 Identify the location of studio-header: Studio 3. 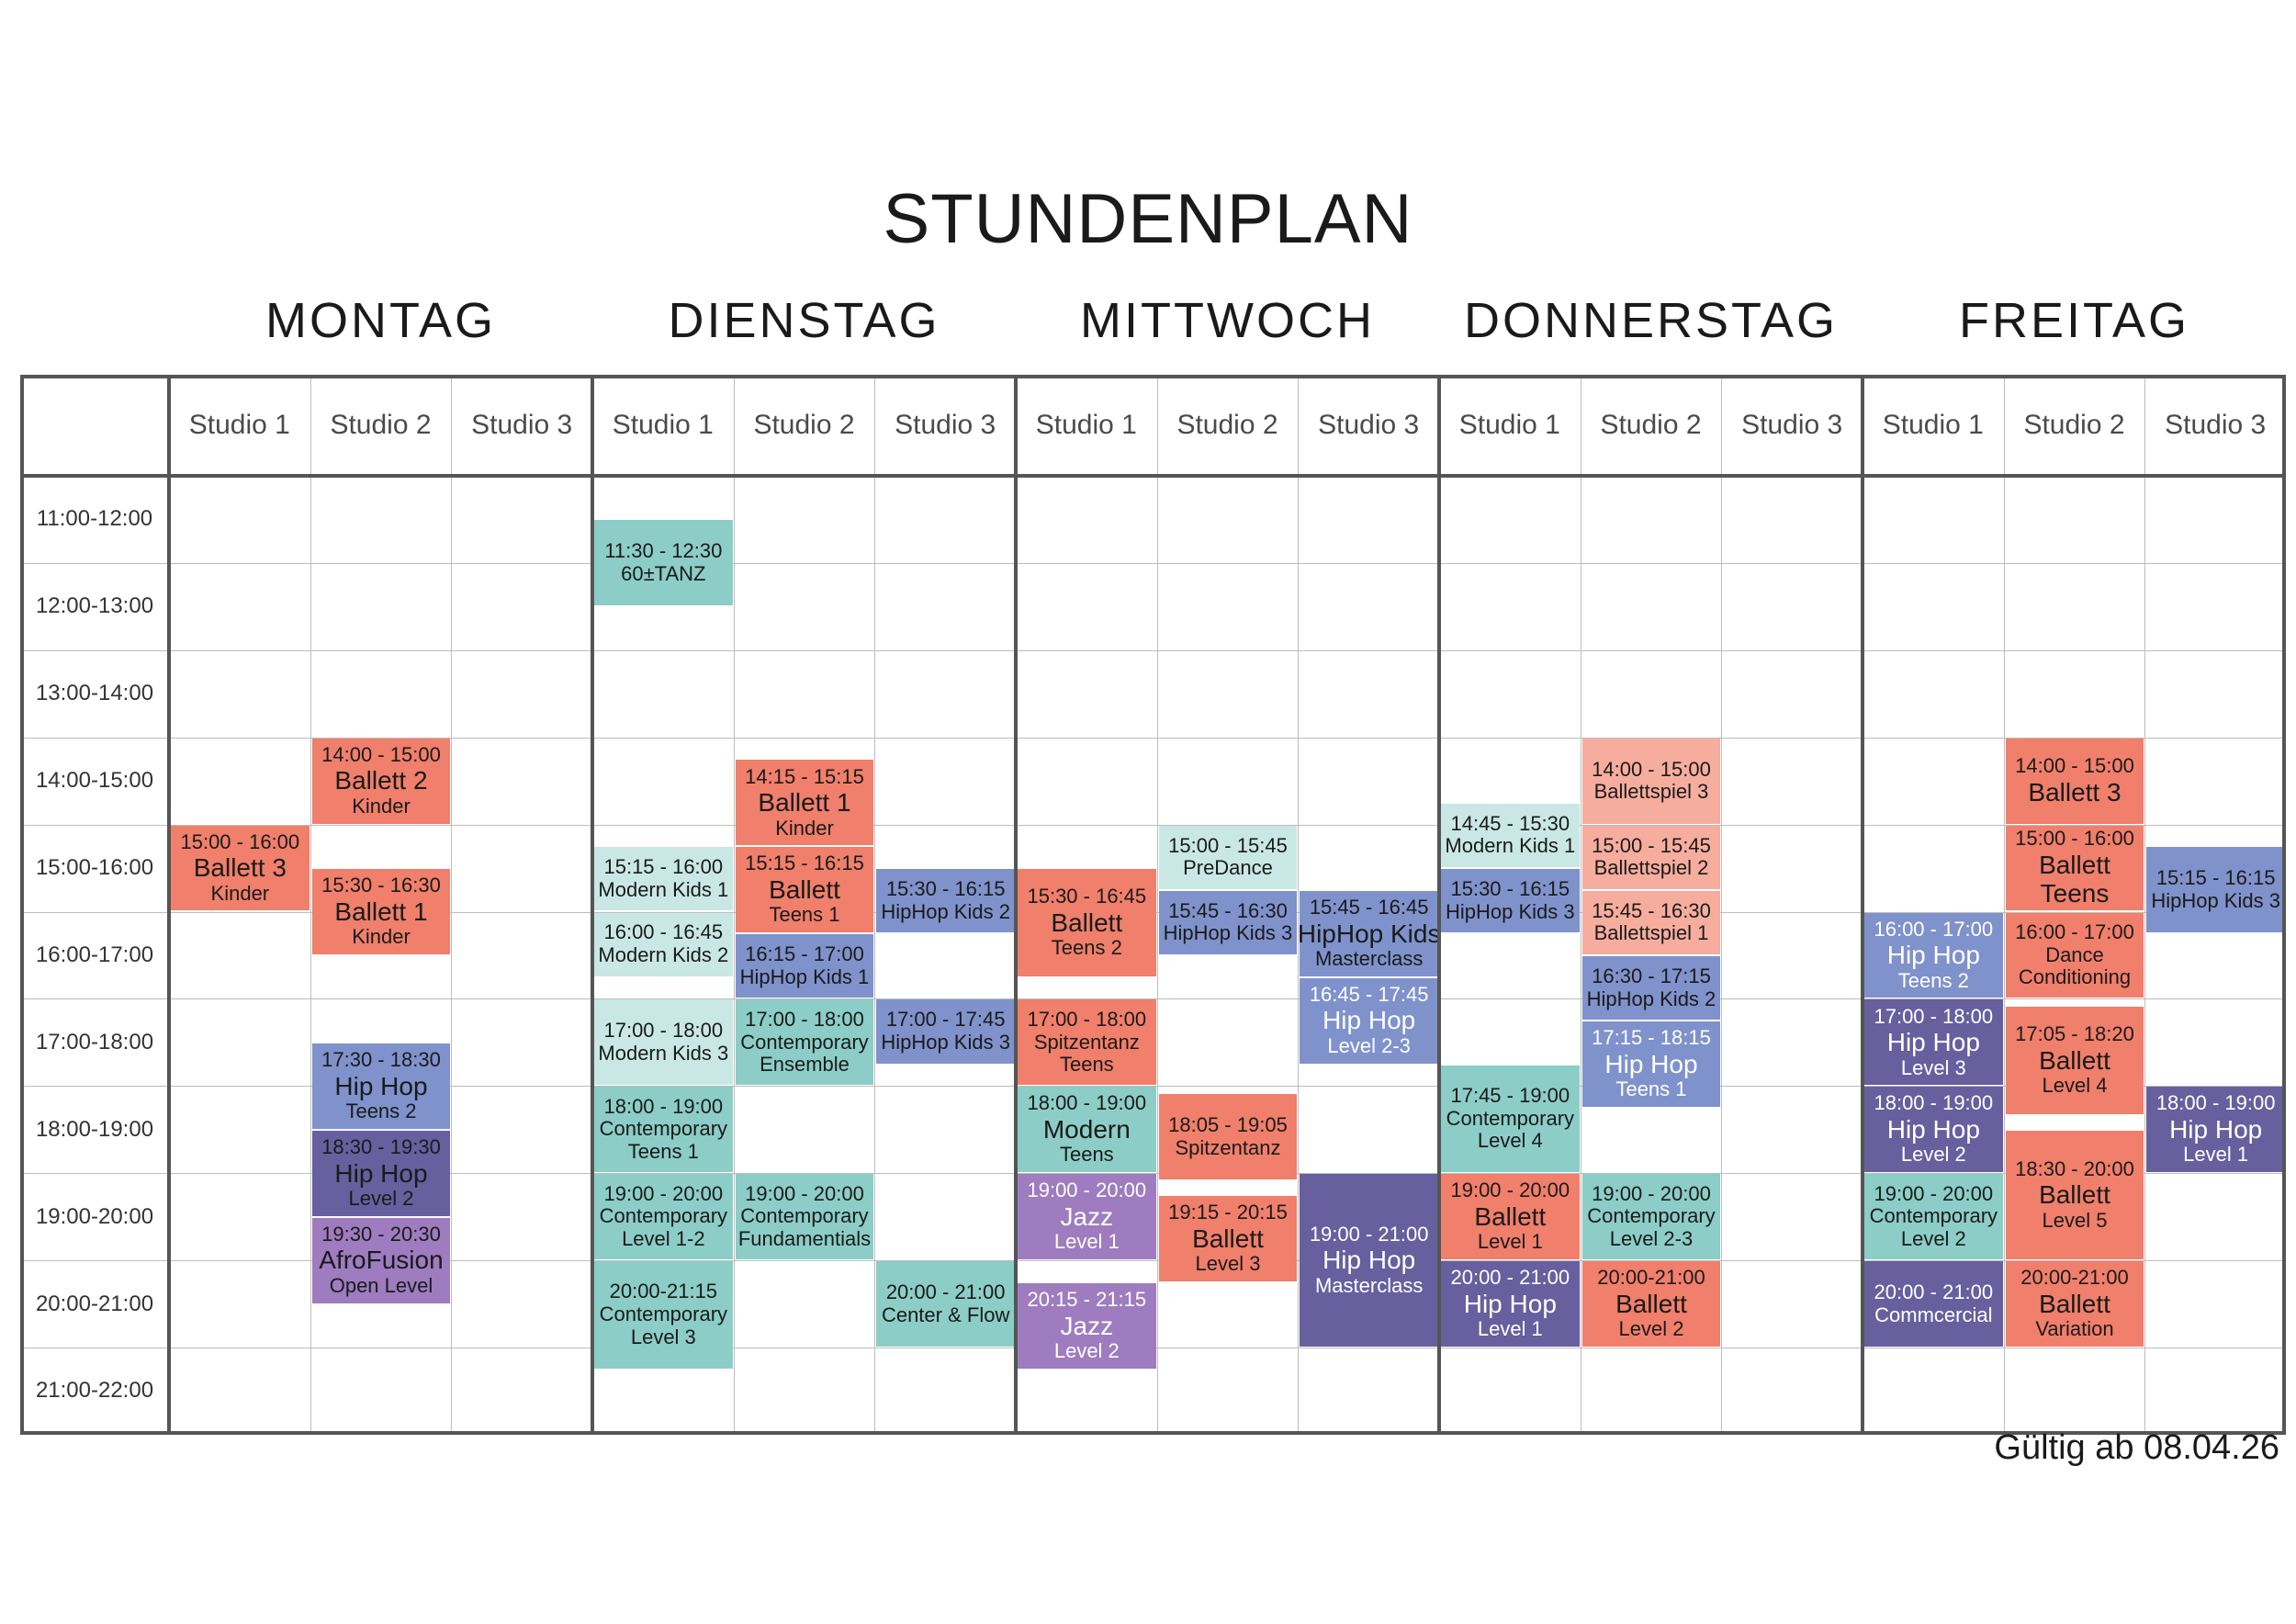
(1369, 425).